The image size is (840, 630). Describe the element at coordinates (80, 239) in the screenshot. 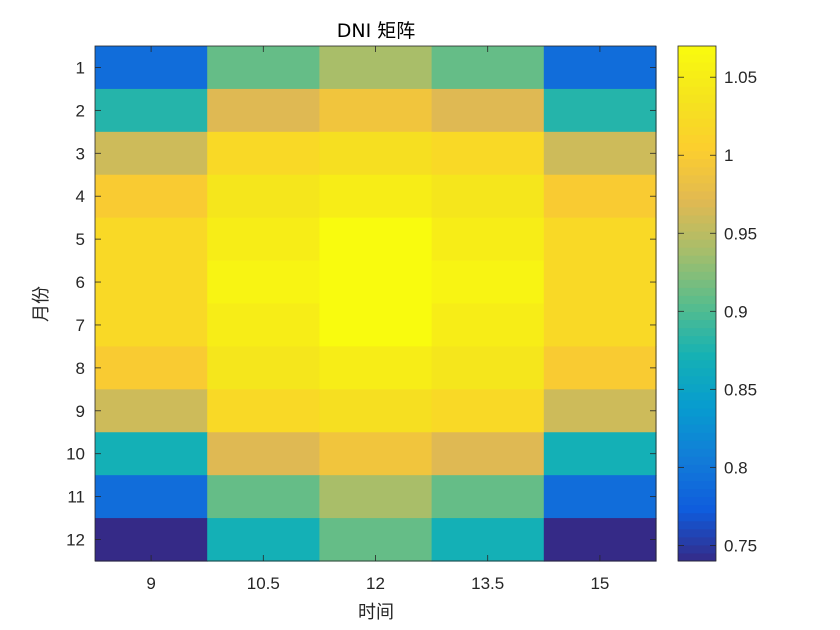

I see `y-tick-label: 5` at that location.